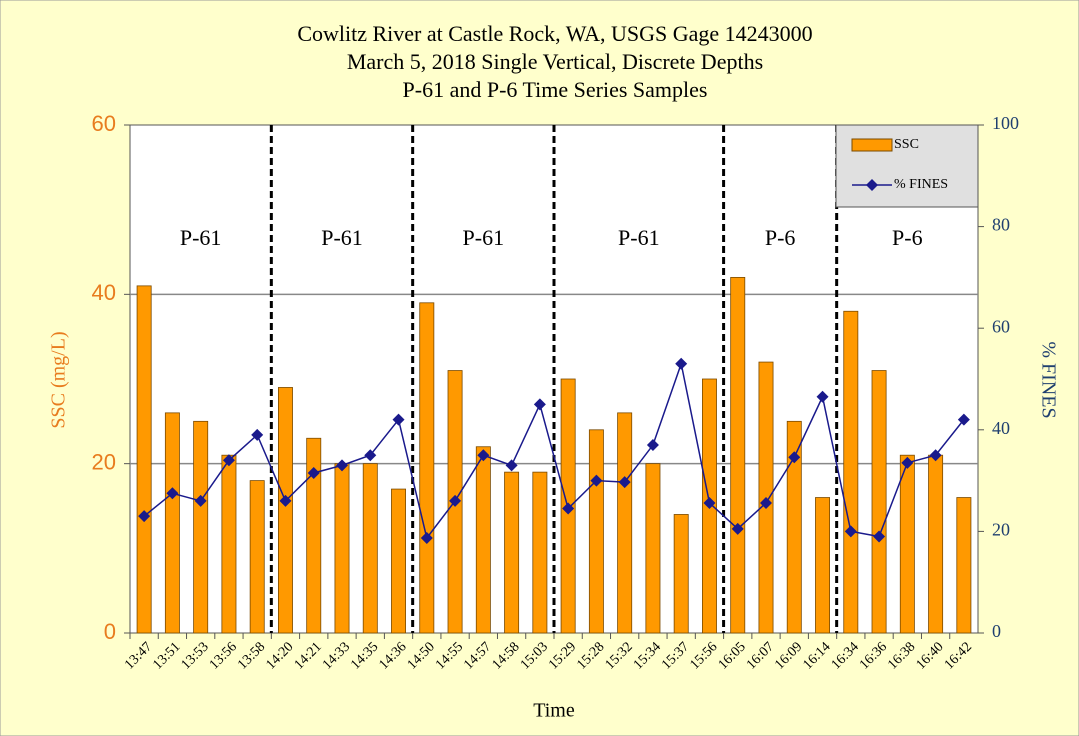 This screenshot has height=736, width=1079. What do you see at coordinates (104, 123) in the screenshot?
I see `y-tick-label: 60` at bounding box center [104, 123].